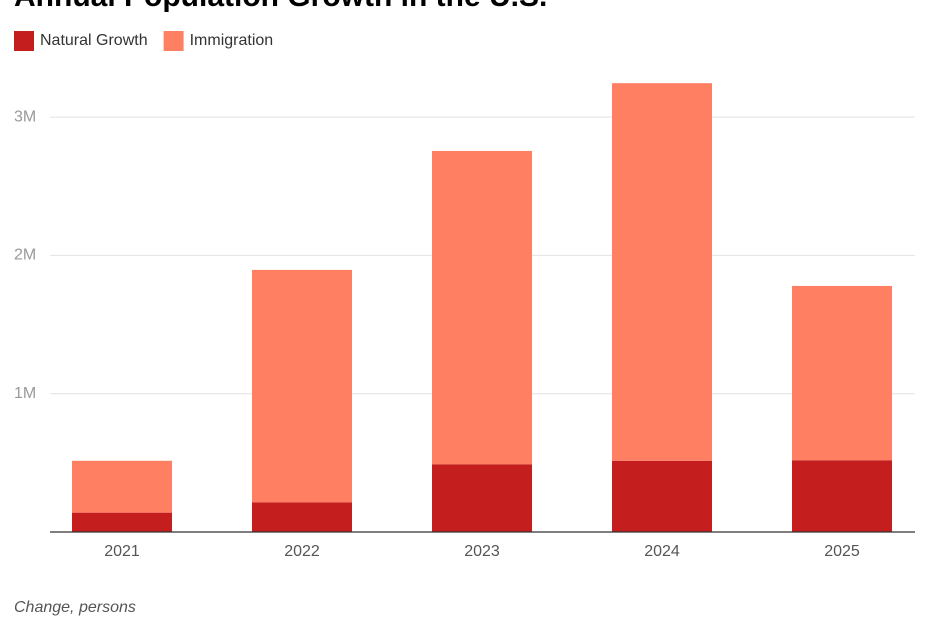  What do you see at coordinates (75, 607) in the screenshot?
I see `caption: Change, persons` at bounding box center [75, 607].